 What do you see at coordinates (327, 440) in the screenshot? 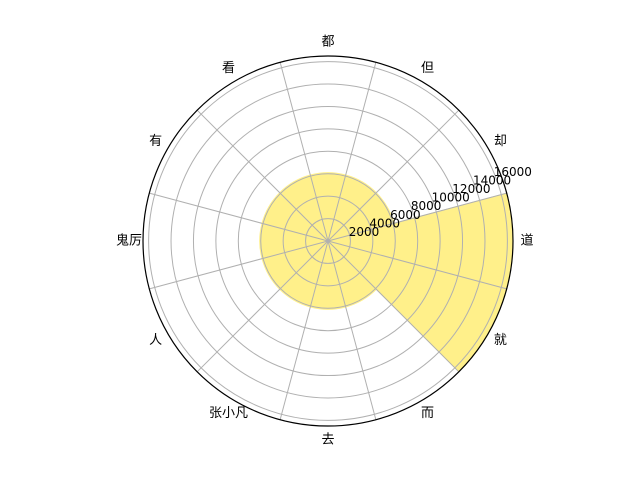
I see `category-label-9: 去` at bounding box center [327, 440].